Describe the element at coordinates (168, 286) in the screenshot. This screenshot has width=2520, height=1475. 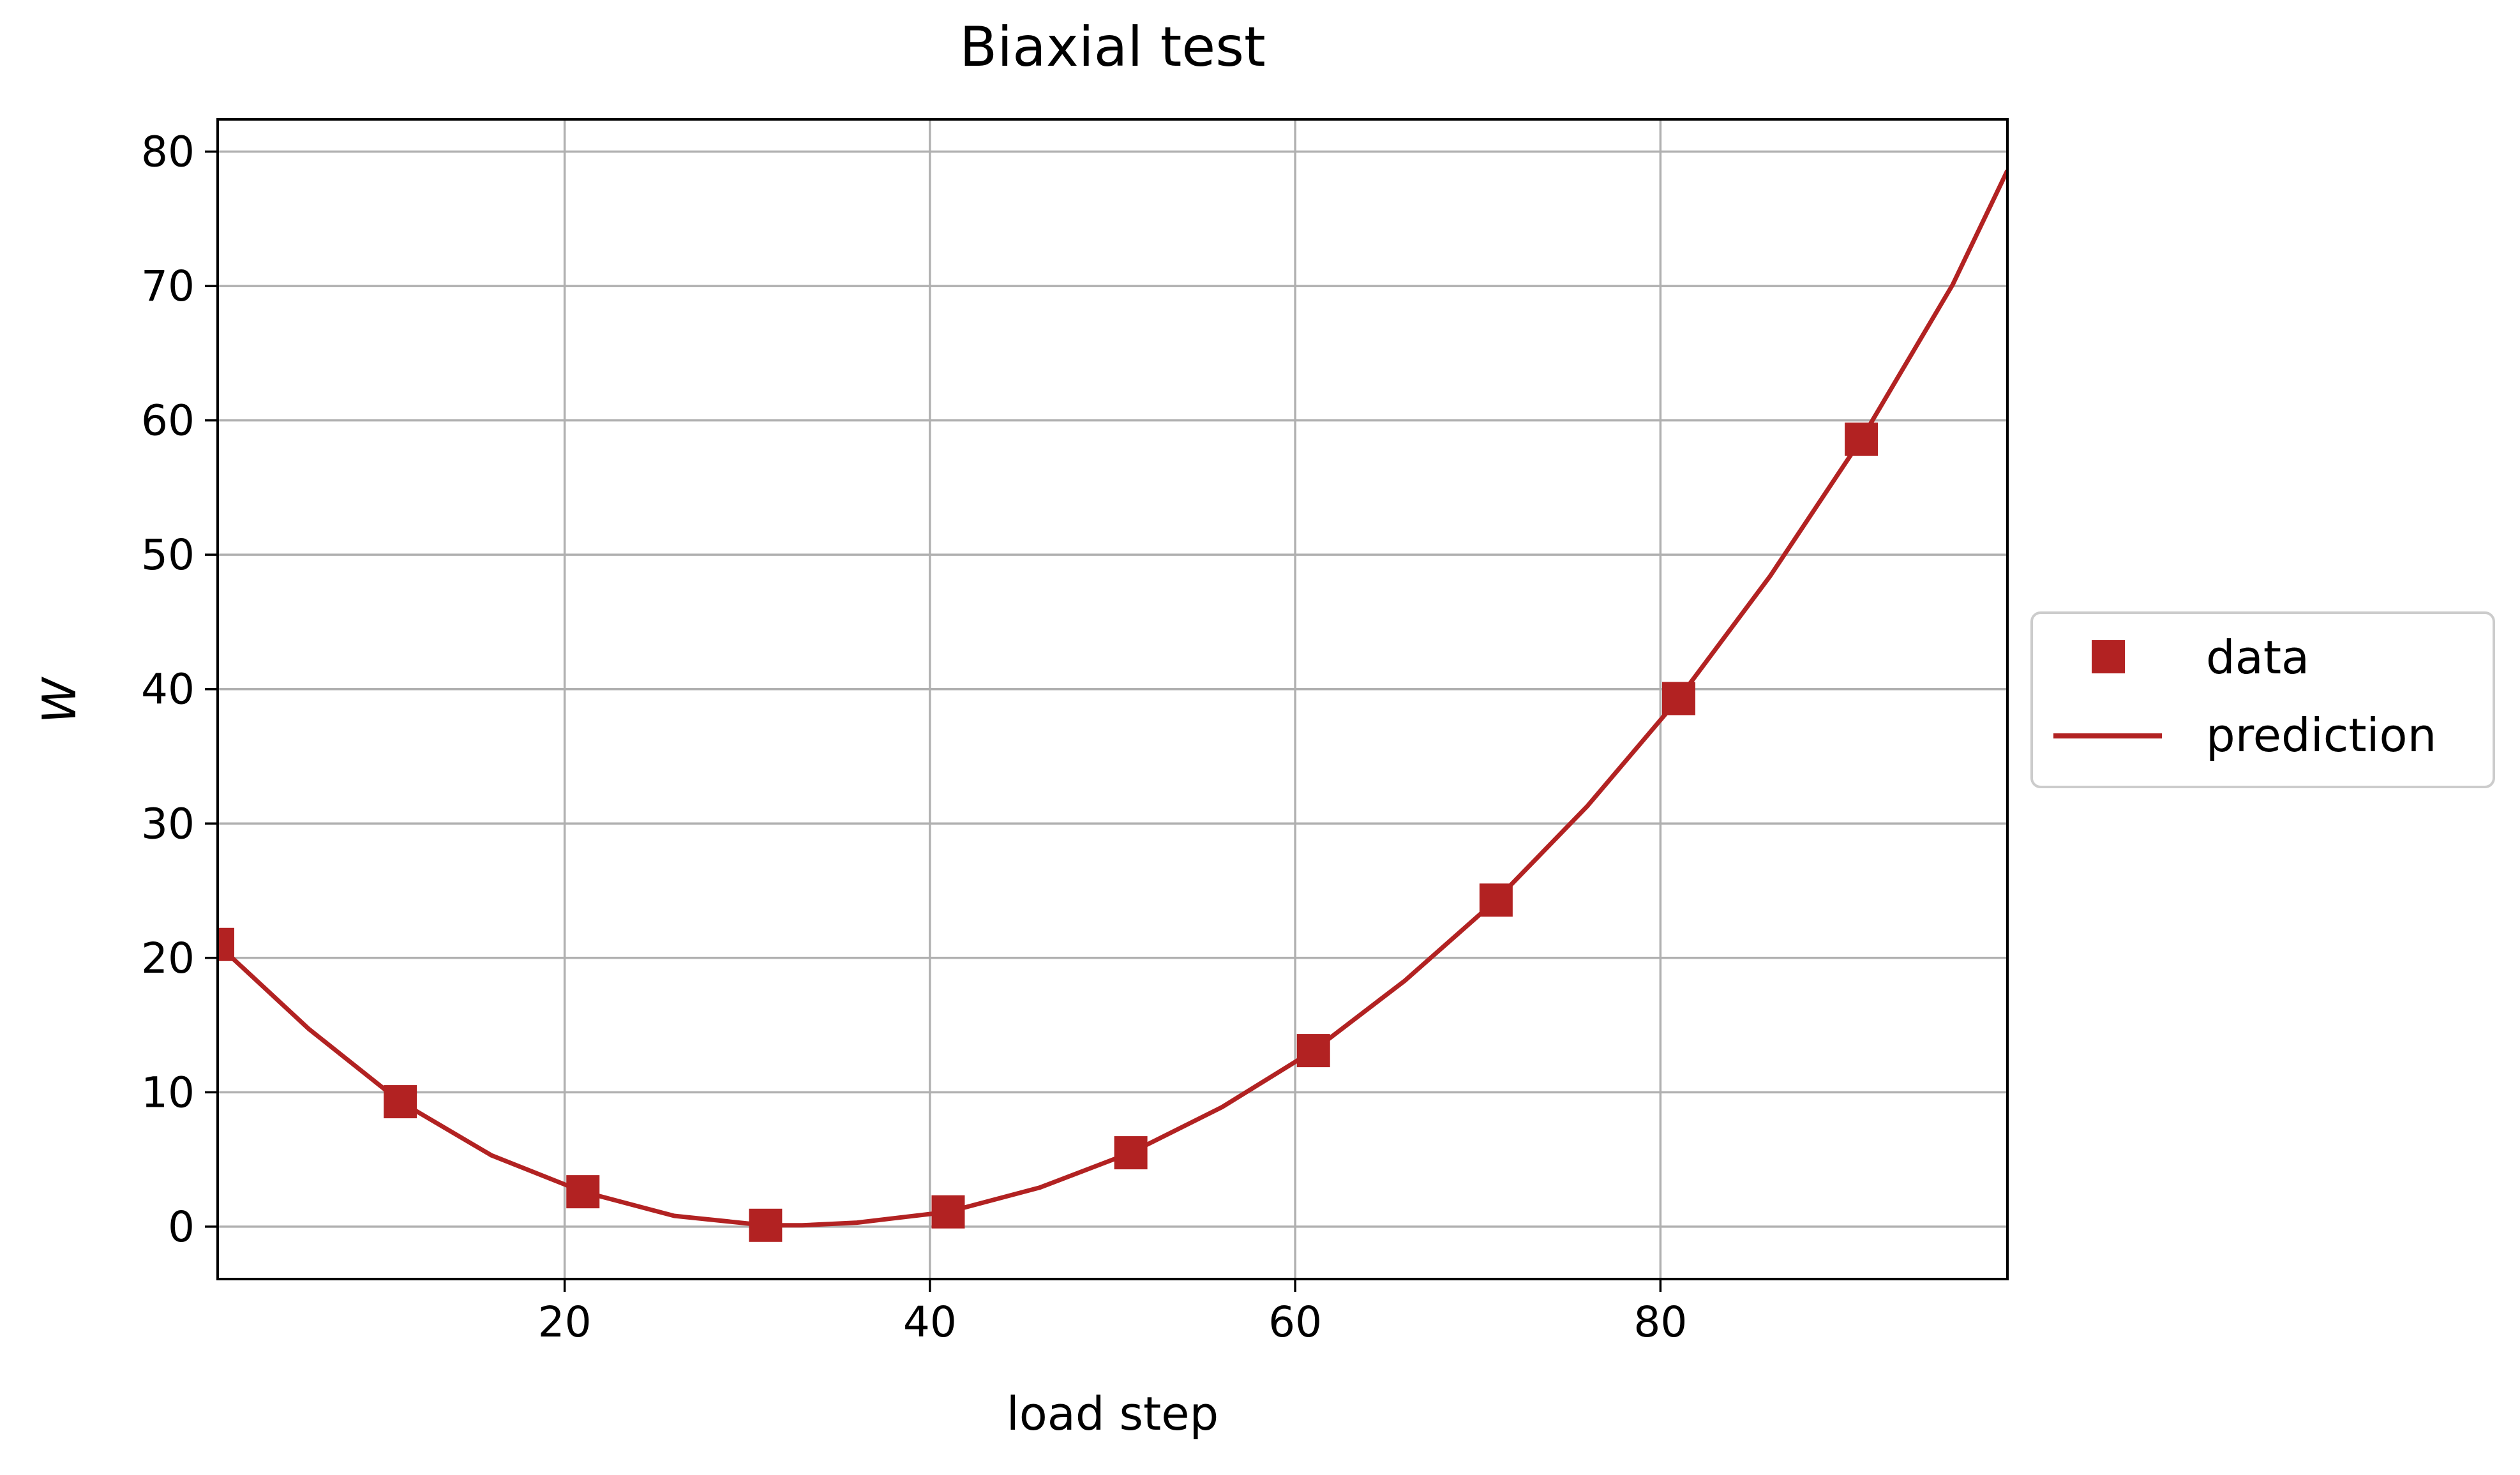
I see `y-tick-label: 70` at that location.